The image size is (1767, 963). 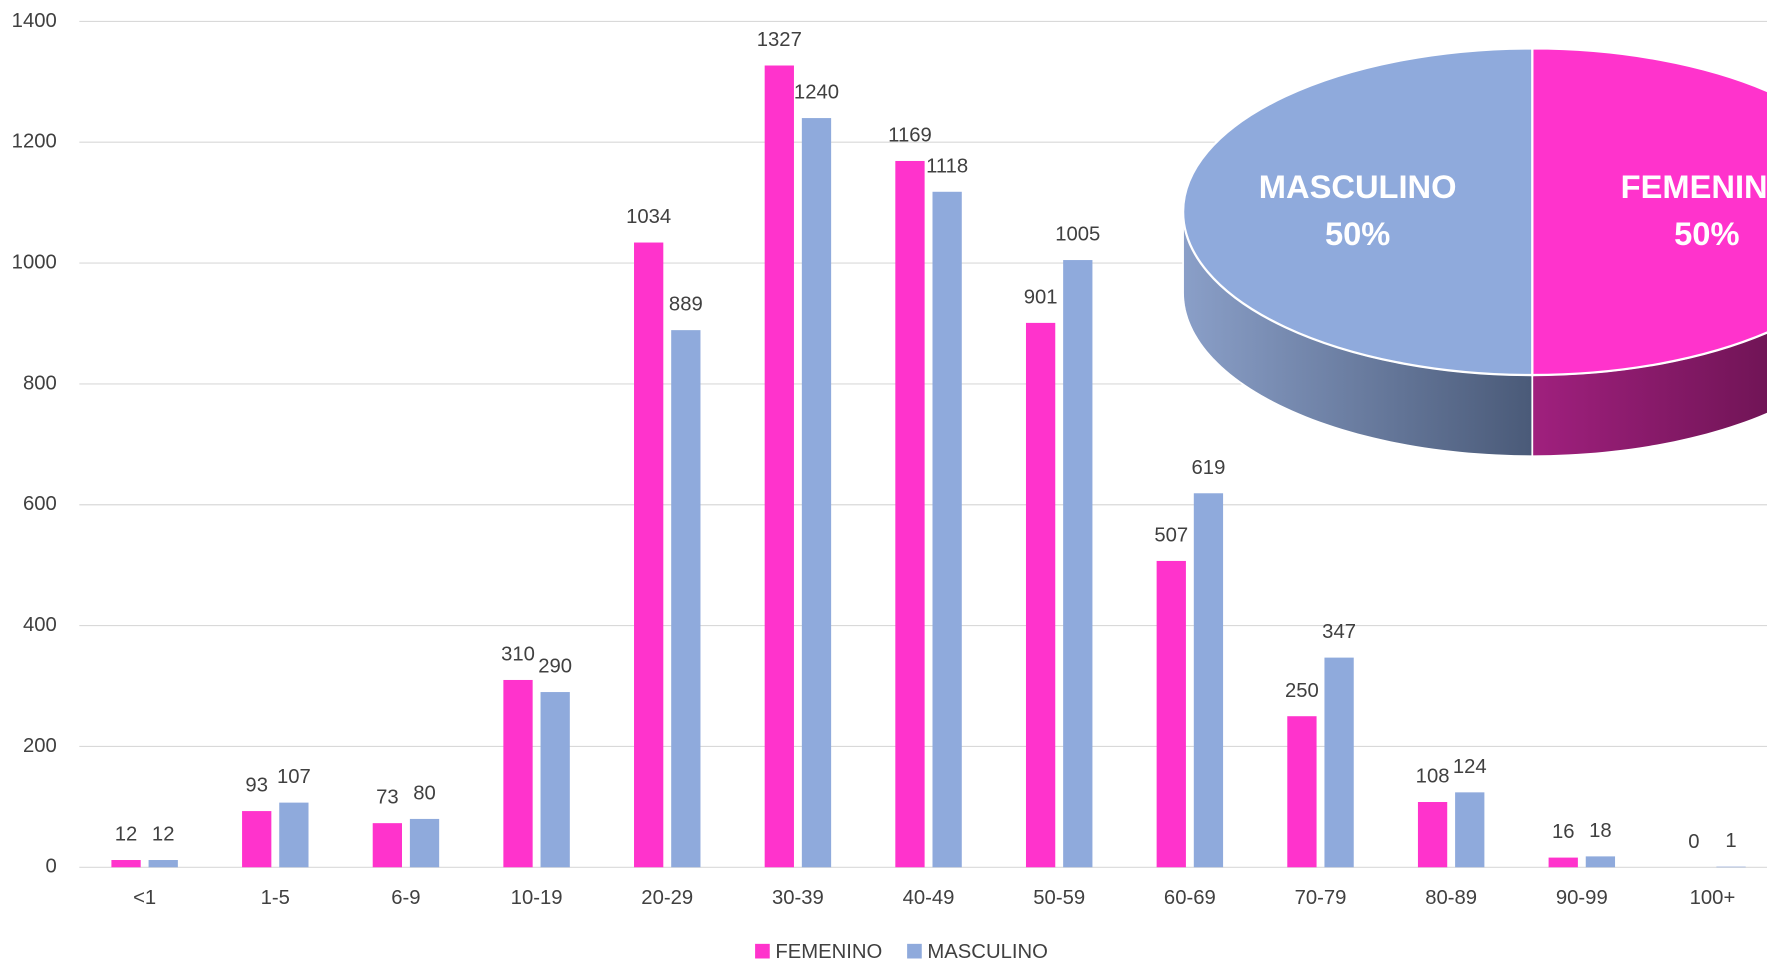 I want to click on x-tick-label: 1-5, so click(x=275, y=898).